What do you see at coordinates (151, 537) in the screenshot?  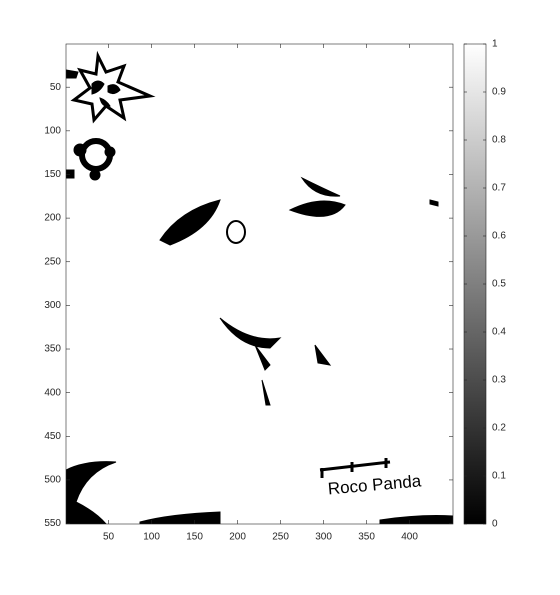 I see `x-tick-label: 100` at bounding box center [151, 537].